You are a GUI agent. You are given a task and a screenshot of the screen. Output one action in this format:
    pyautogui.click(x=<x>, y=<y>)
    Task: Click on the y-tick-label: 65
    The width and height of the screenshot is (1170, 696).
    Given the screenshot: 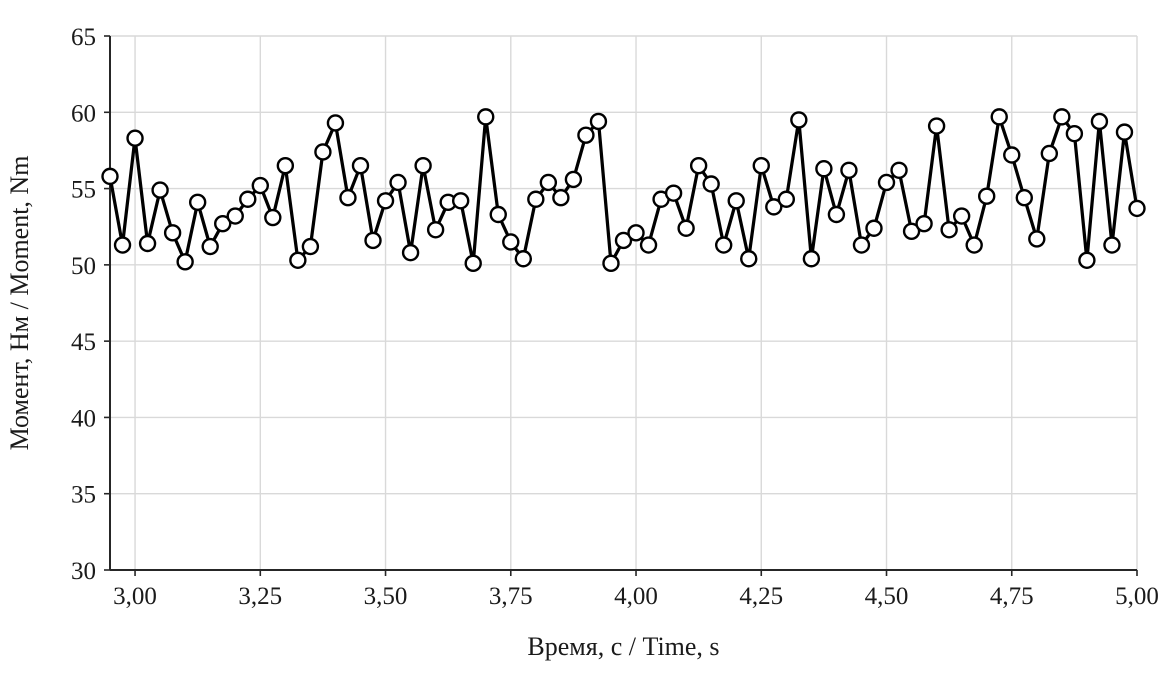 What is the action you would take?
    pyautogui.click(x=83, y=37)
    